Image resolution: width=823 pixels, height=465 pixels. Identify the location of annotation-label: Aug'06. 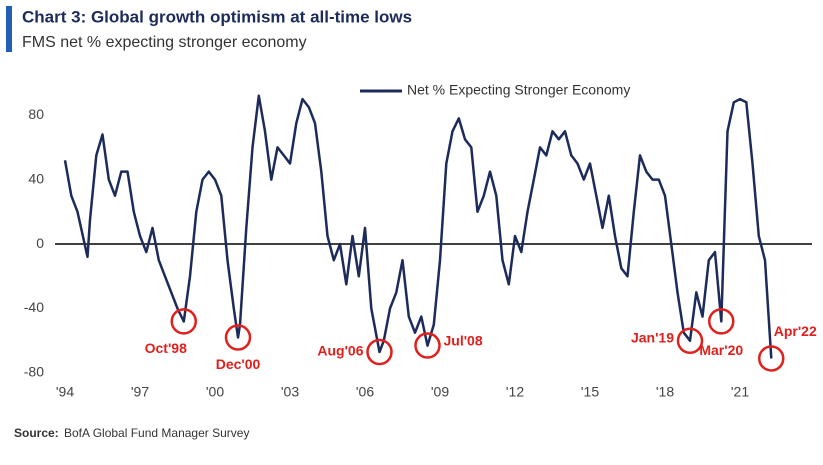
(340, 351).